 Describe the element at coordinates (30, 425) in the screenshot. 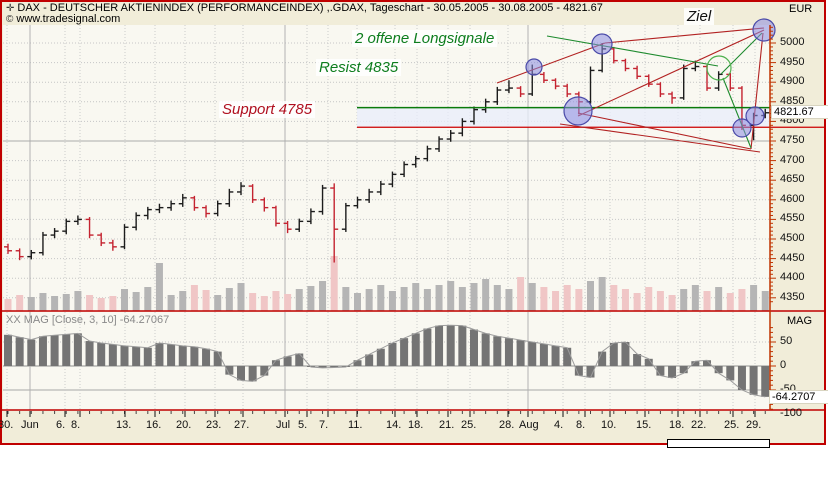

I see `date-axis-label: Jun` at that location.